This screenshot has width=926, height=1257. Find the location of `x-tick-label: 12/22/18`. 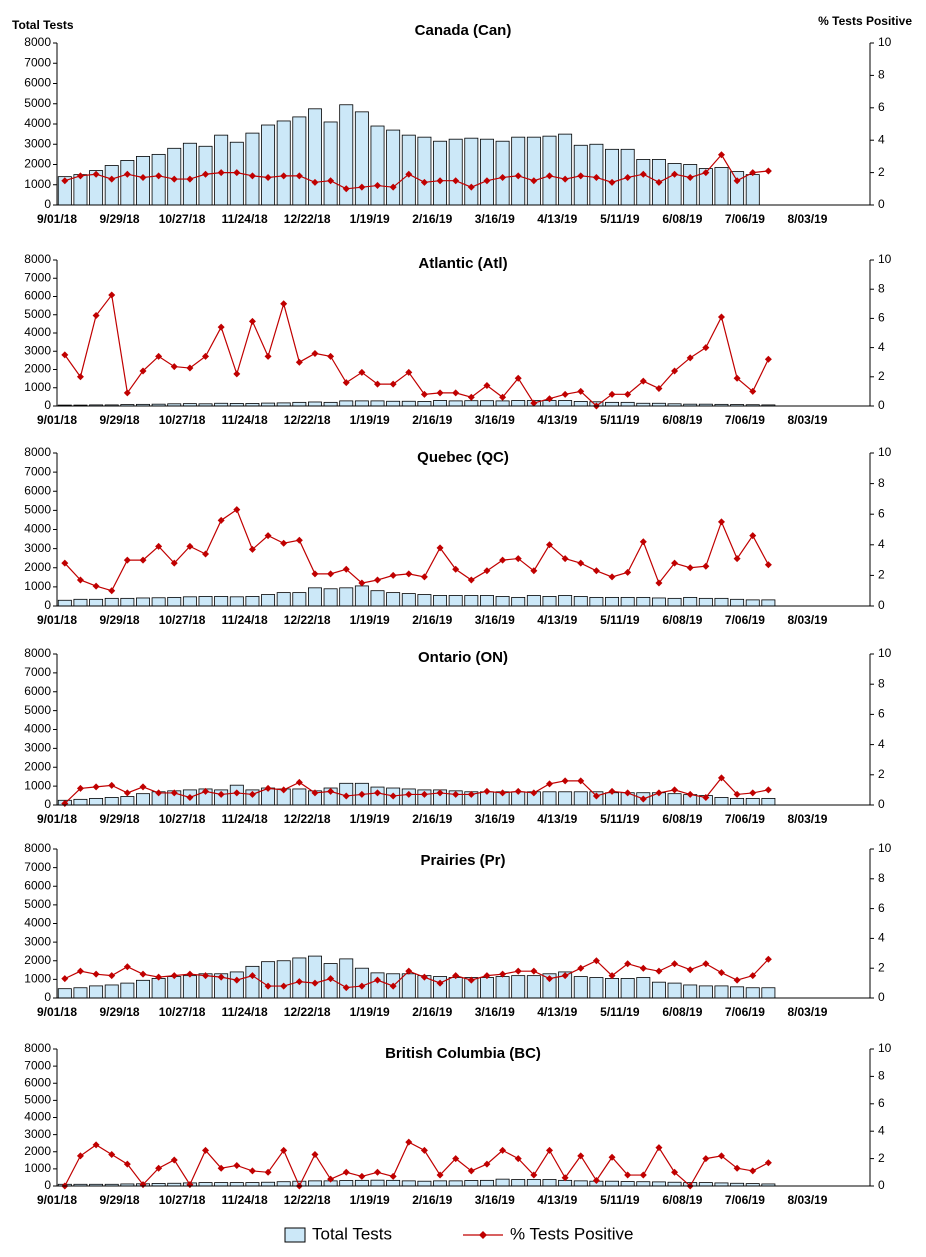

x-tick-label: 12/22/18 is located at coordinates (307, 1200).